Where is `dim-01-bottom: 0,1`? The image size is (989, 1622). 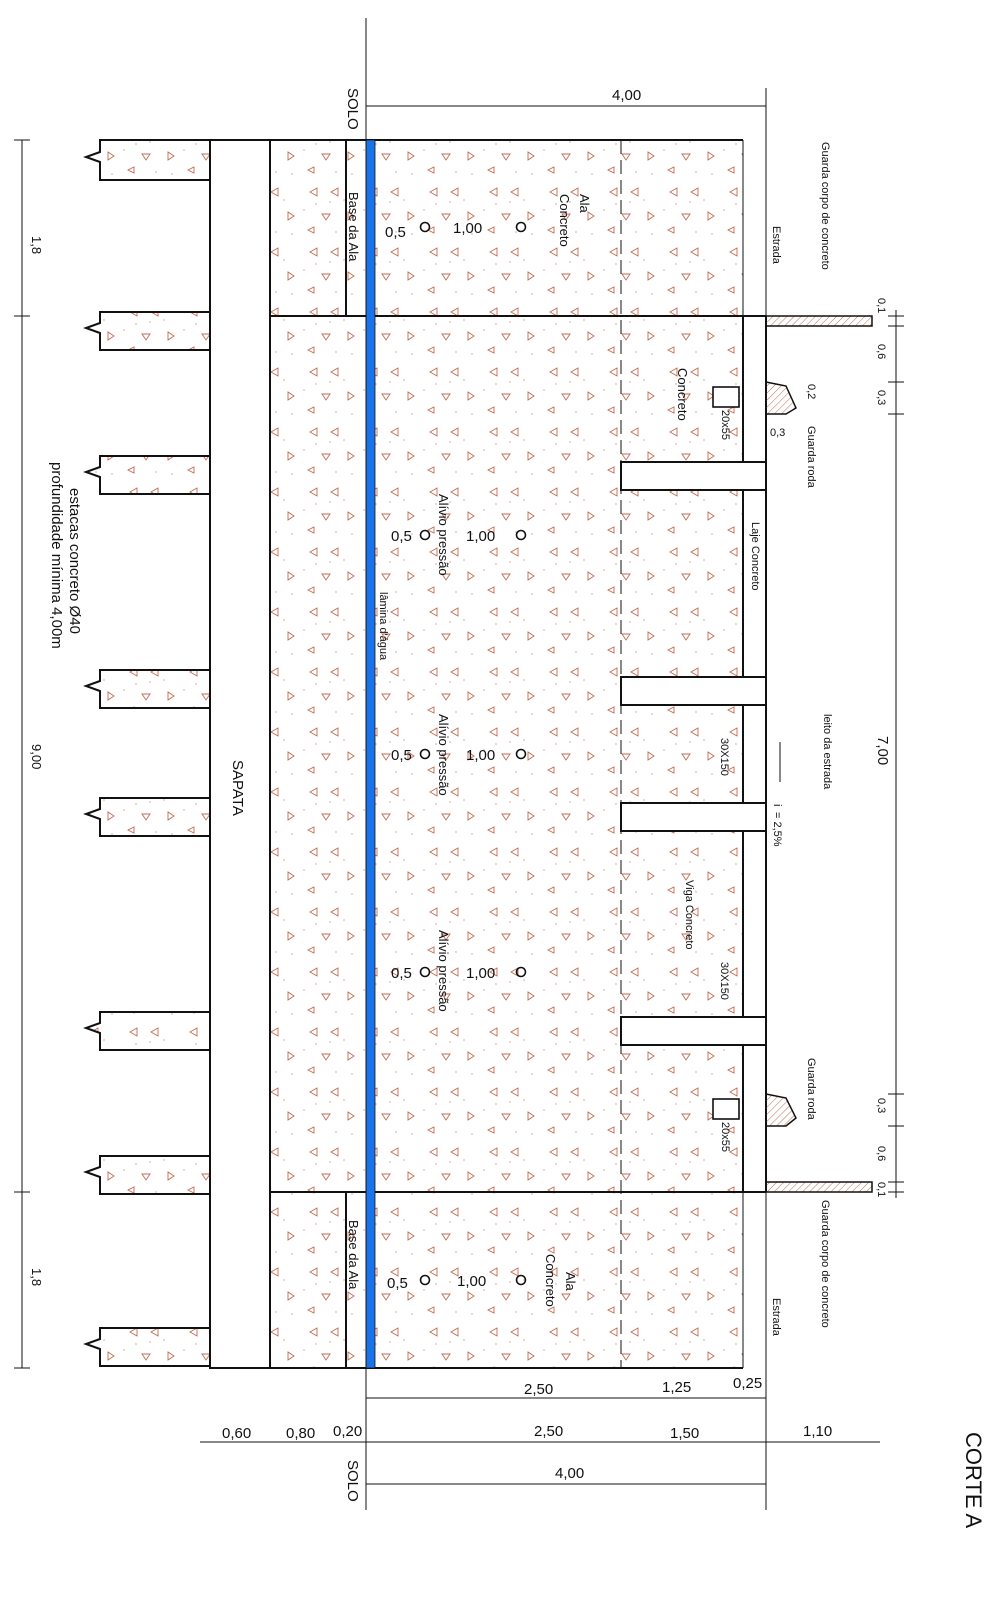
dim-01-bottom: 0,1 is located at coordinates (881, 1189).